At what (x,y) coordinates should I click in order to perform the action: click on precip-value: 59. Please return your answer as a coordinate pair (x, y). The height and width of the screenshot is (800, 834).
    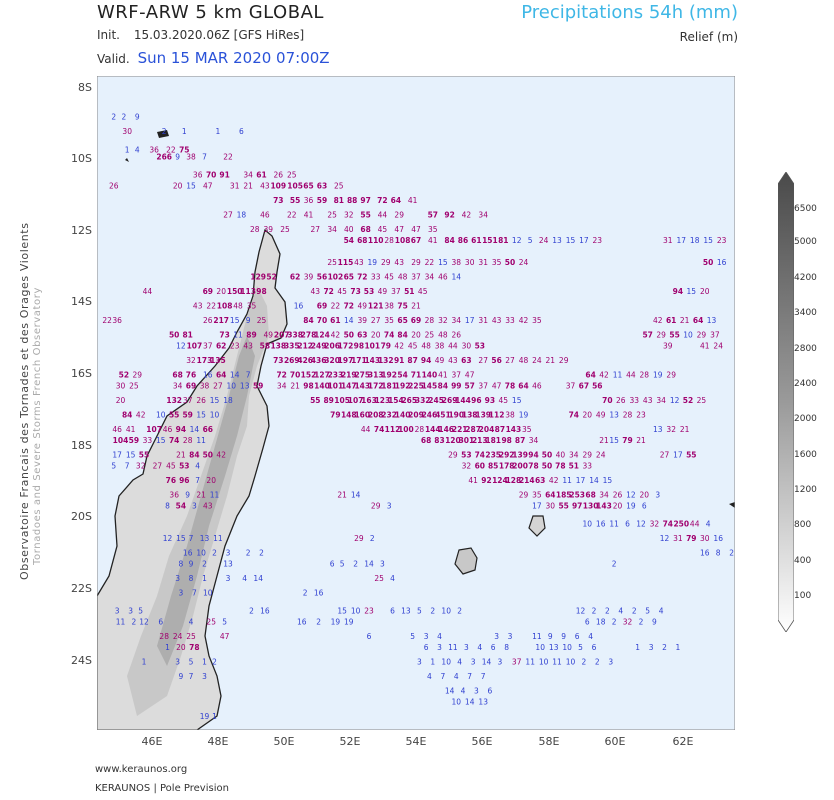
    Looking at the image, I should click on (322, 200).